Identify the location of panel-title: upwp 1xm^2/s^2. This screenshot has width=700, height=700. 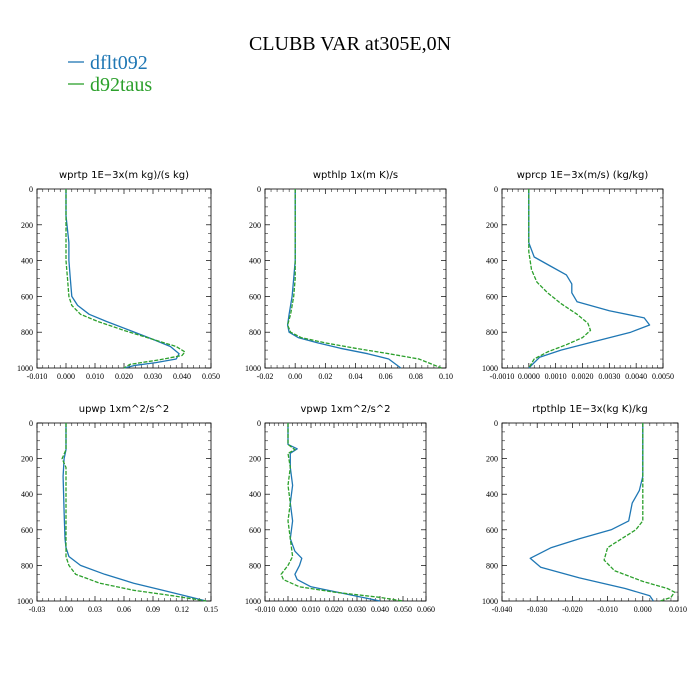
(124, 409).